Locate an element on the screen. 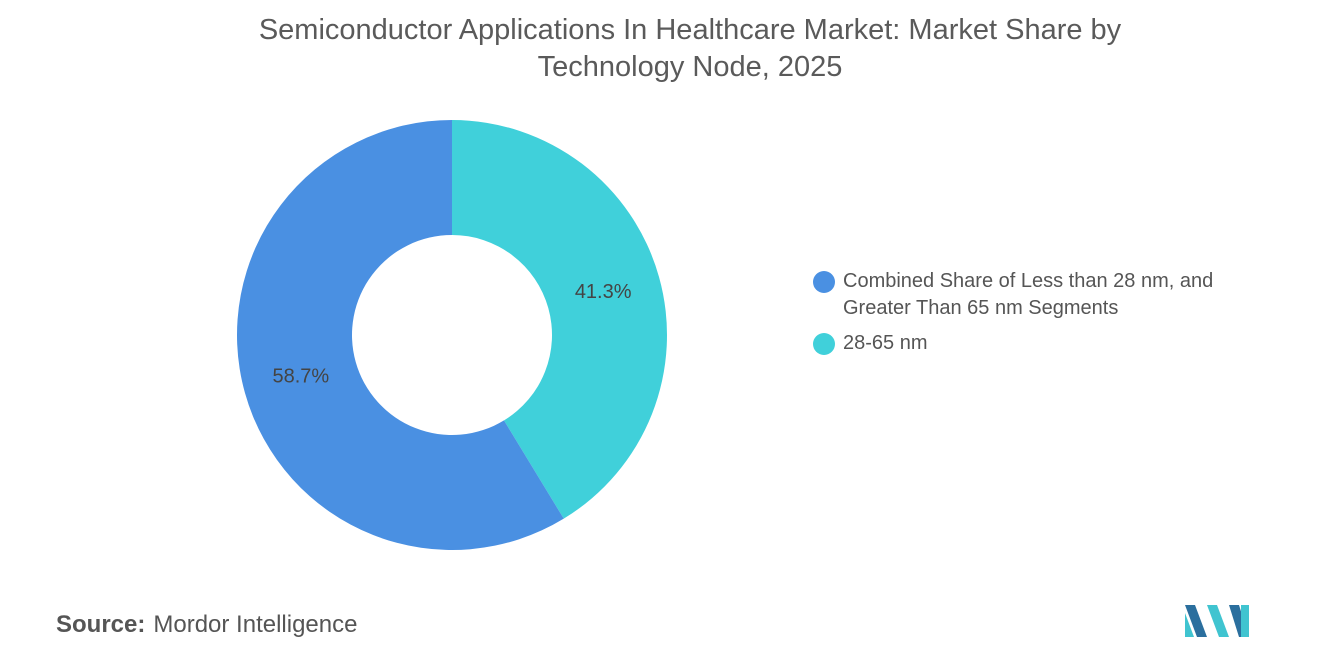  source-text: Mordor Intelligence is located at coordinates (255, 624).